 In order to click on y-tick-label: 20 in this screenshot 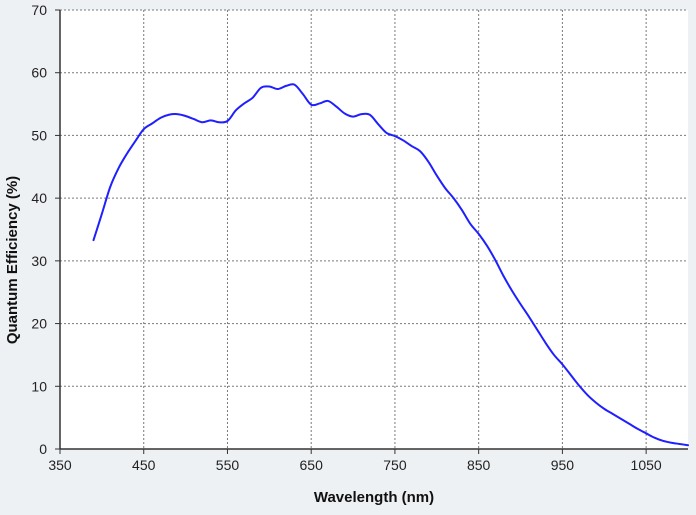, I will do `click(39, 324)`.